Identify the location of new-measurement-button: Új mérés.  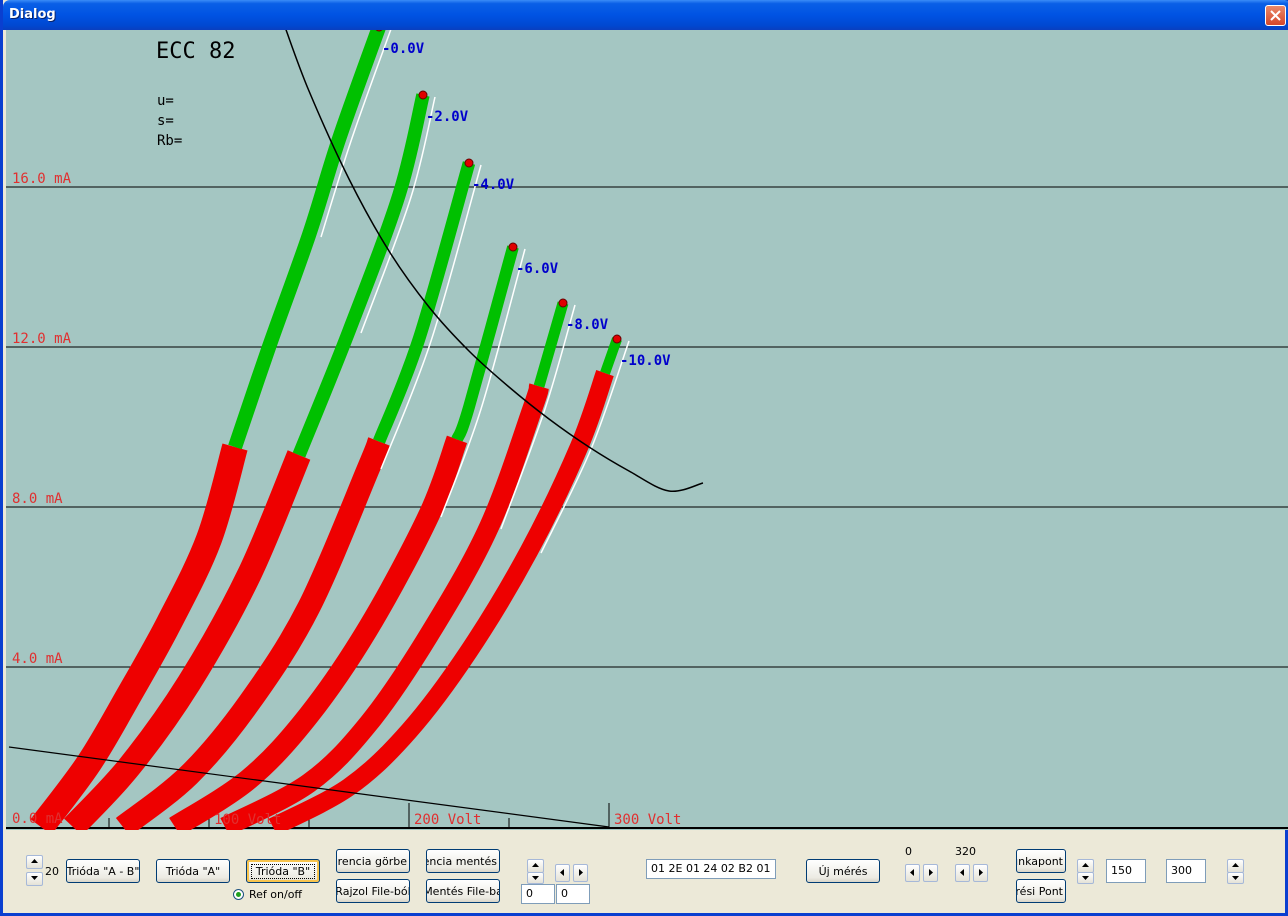
(843, 871).